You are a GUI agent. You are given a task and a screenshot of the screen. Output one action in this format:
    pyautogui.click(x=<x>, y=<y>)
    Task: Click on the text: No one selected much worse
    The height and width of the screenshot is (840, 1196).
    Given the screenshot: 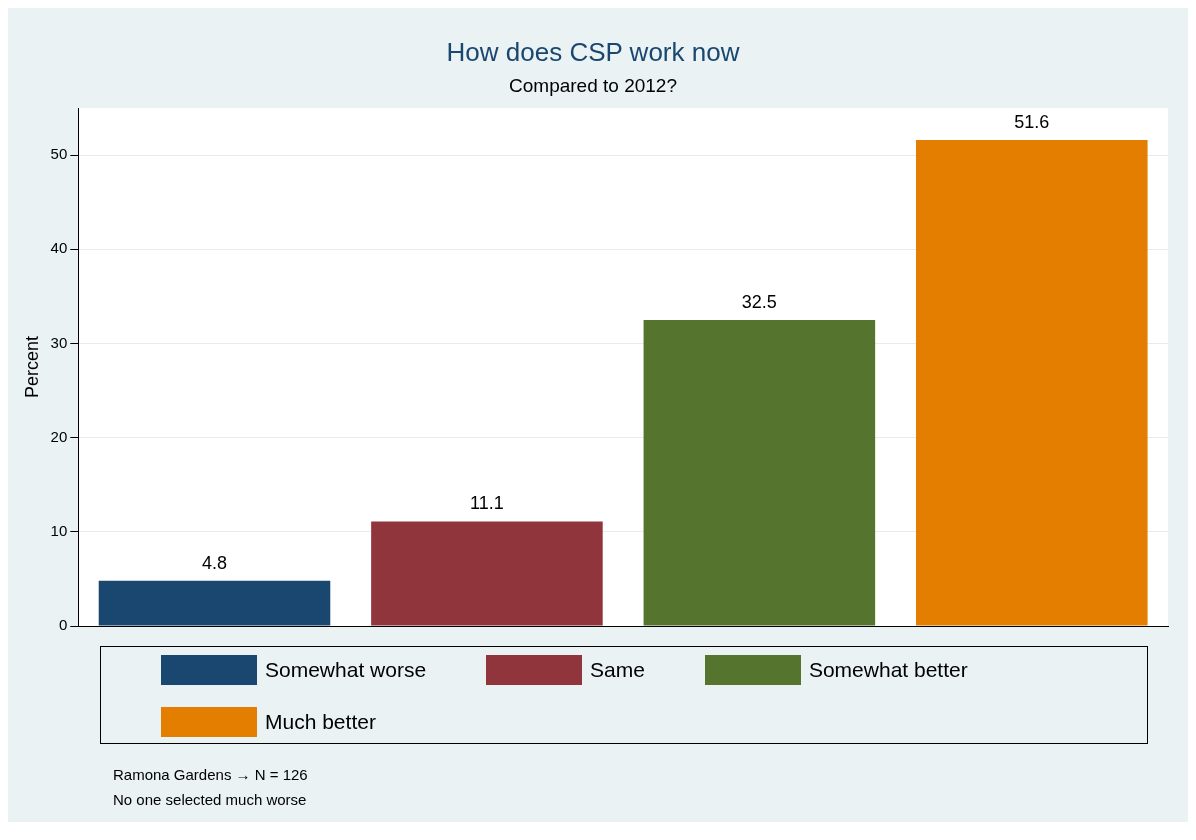 What is the action you would take?
    pyautogui.click(x=210, y=799)
    